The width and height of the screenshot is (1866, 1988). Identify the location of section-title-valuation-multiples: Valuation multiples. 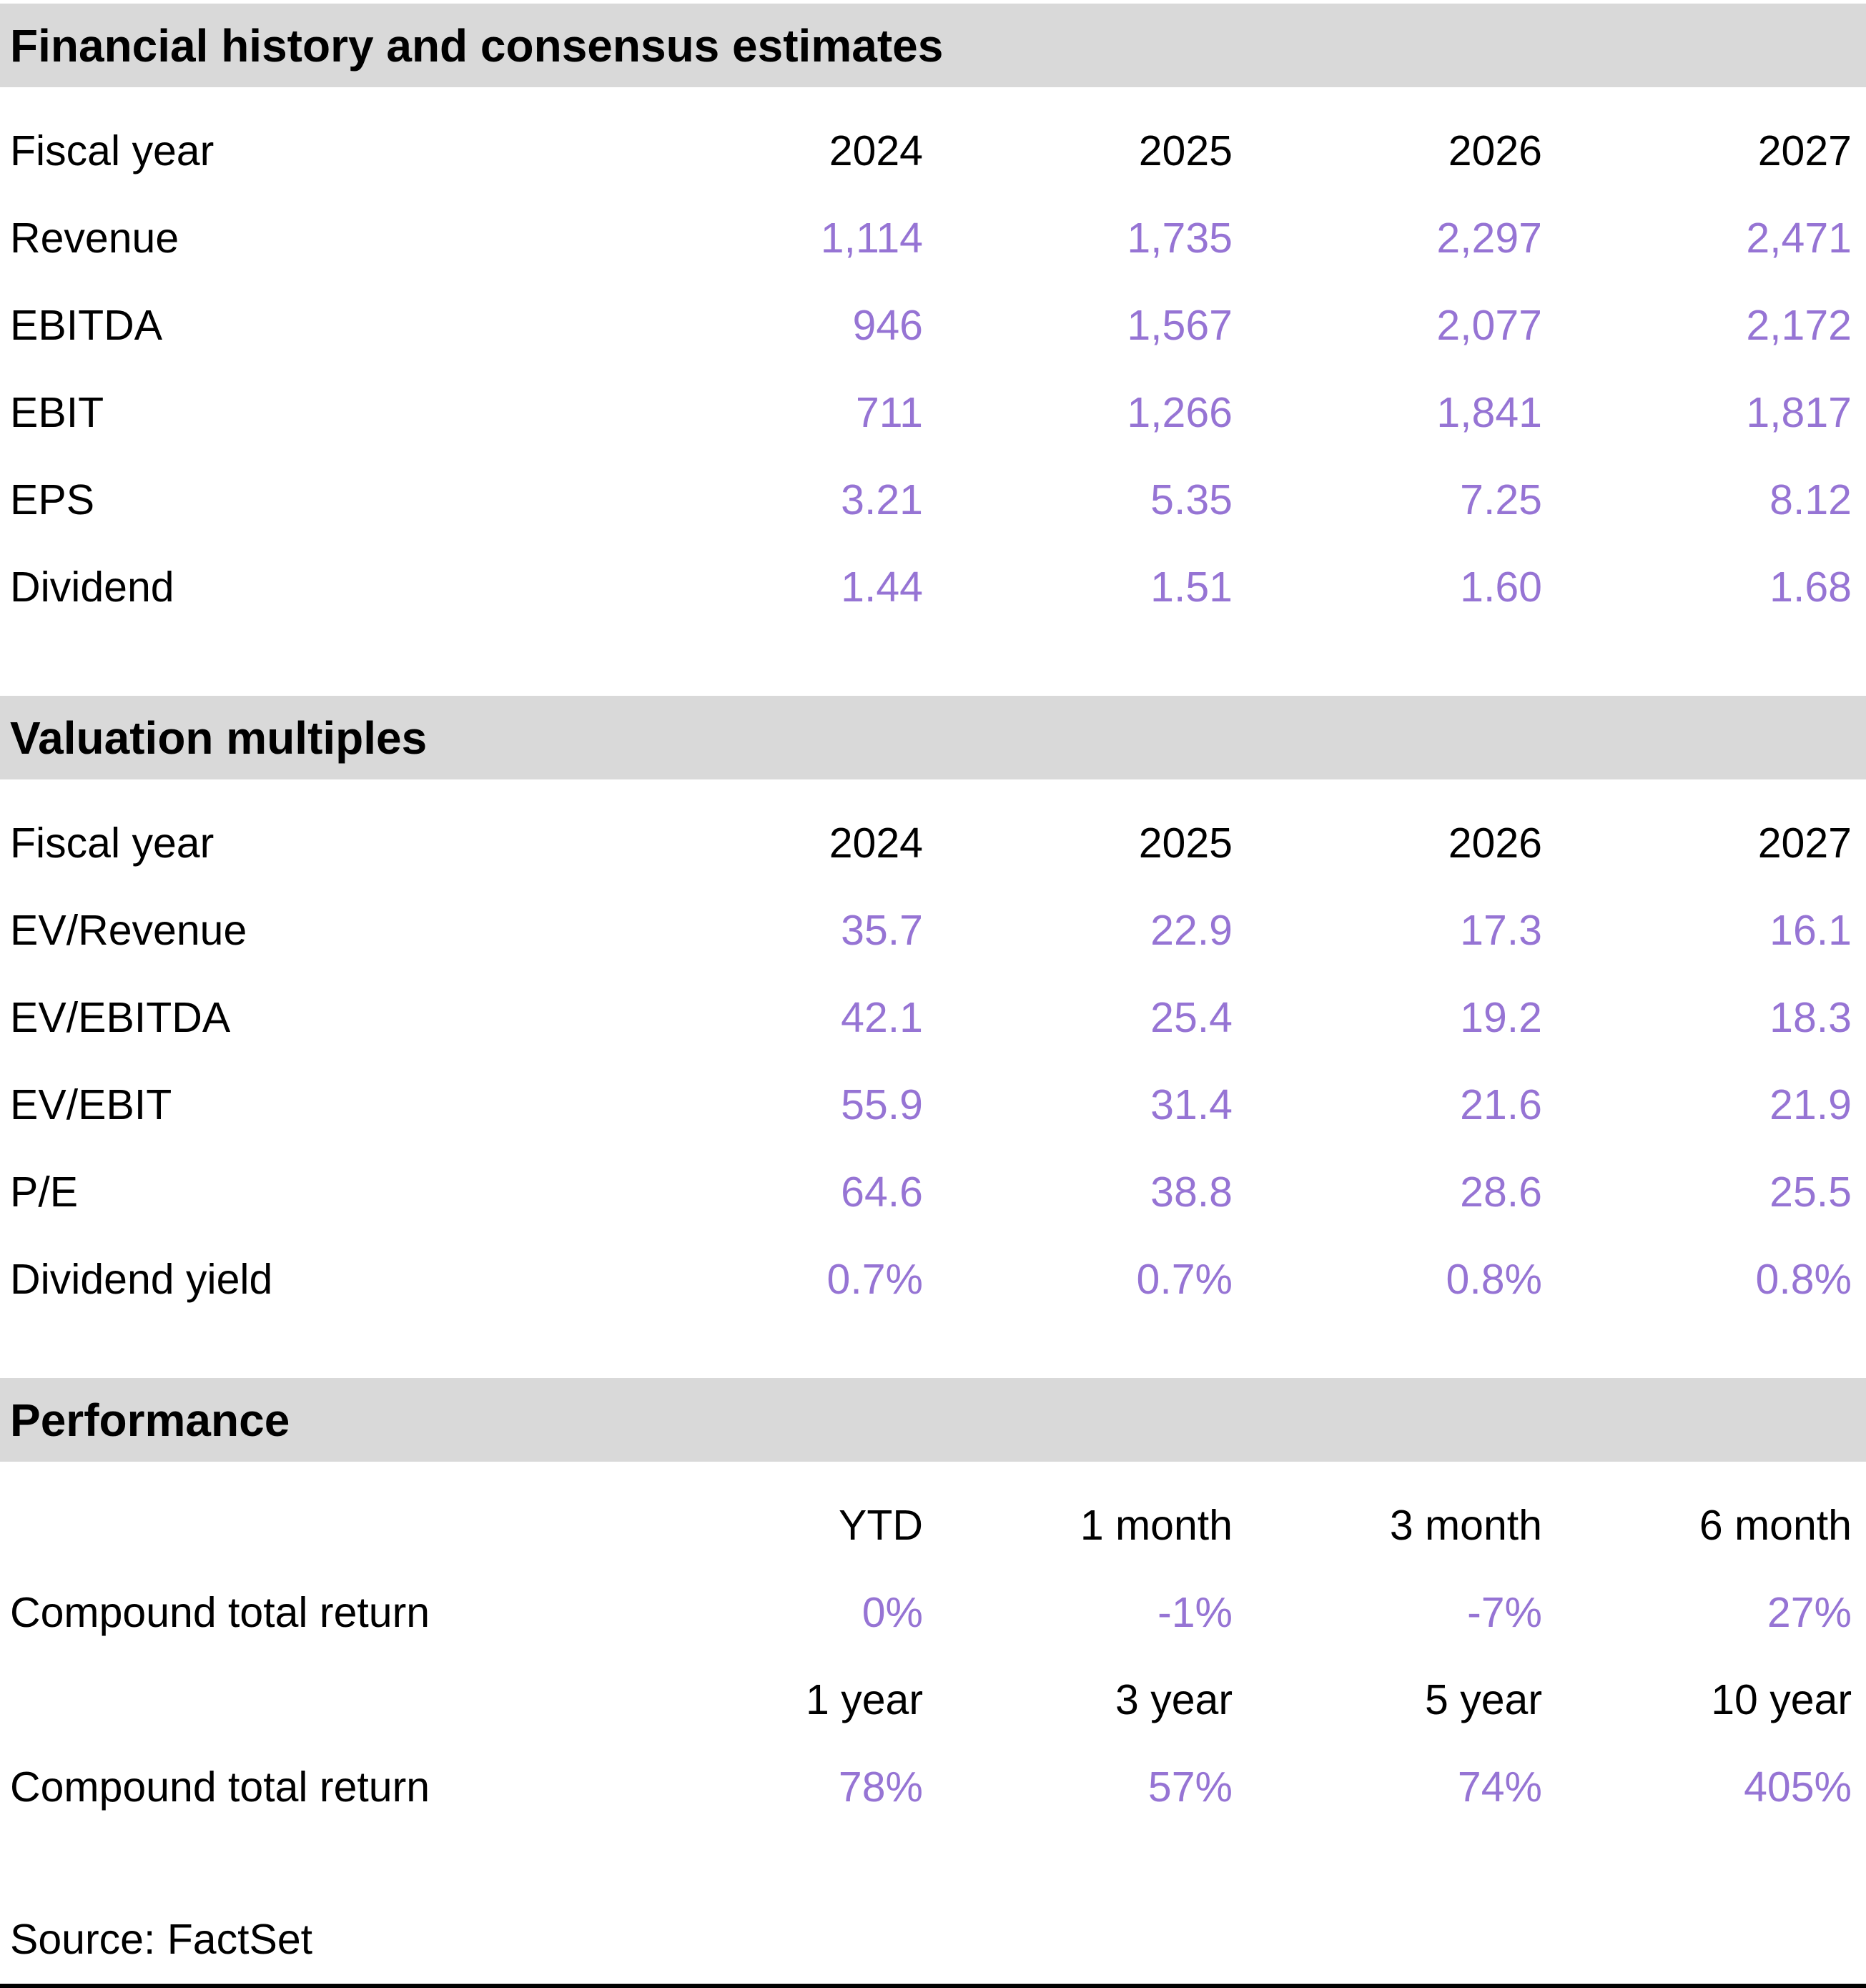
(933, 737).